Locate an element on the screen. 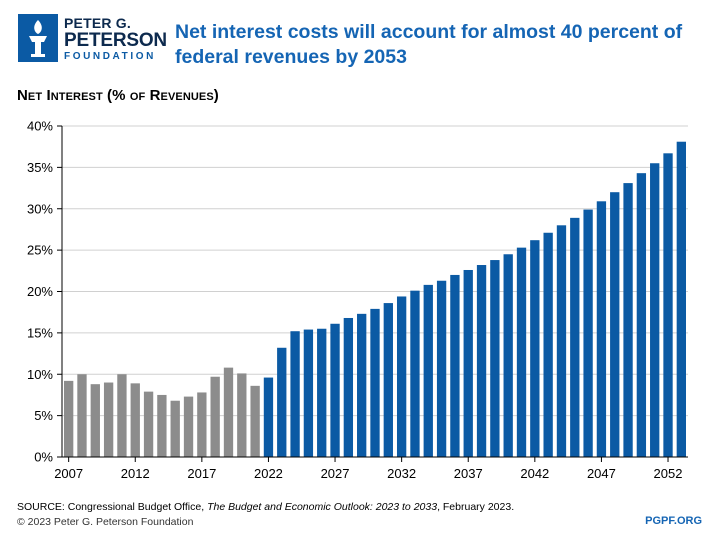 The width and height of the screenshot is (720, 540). y-tick-label: 35% is located at coordinates (40, 167).